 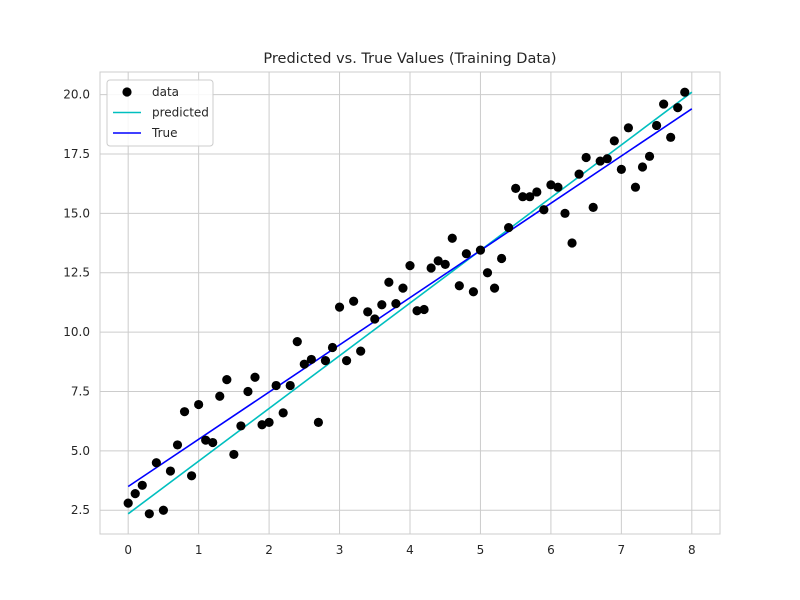 I want to click on y-tick-label: 12.5, so click(x=76, y=273).